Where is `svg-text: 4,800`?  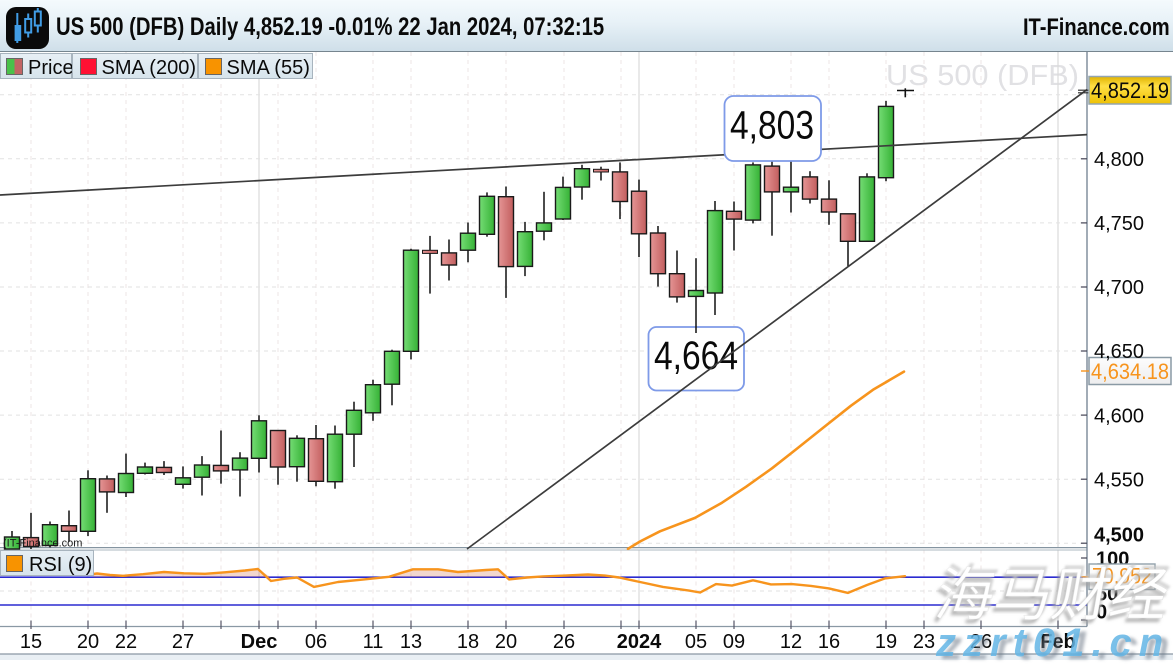 svg-text: 4,800 is located at coordinates (1119, 160).